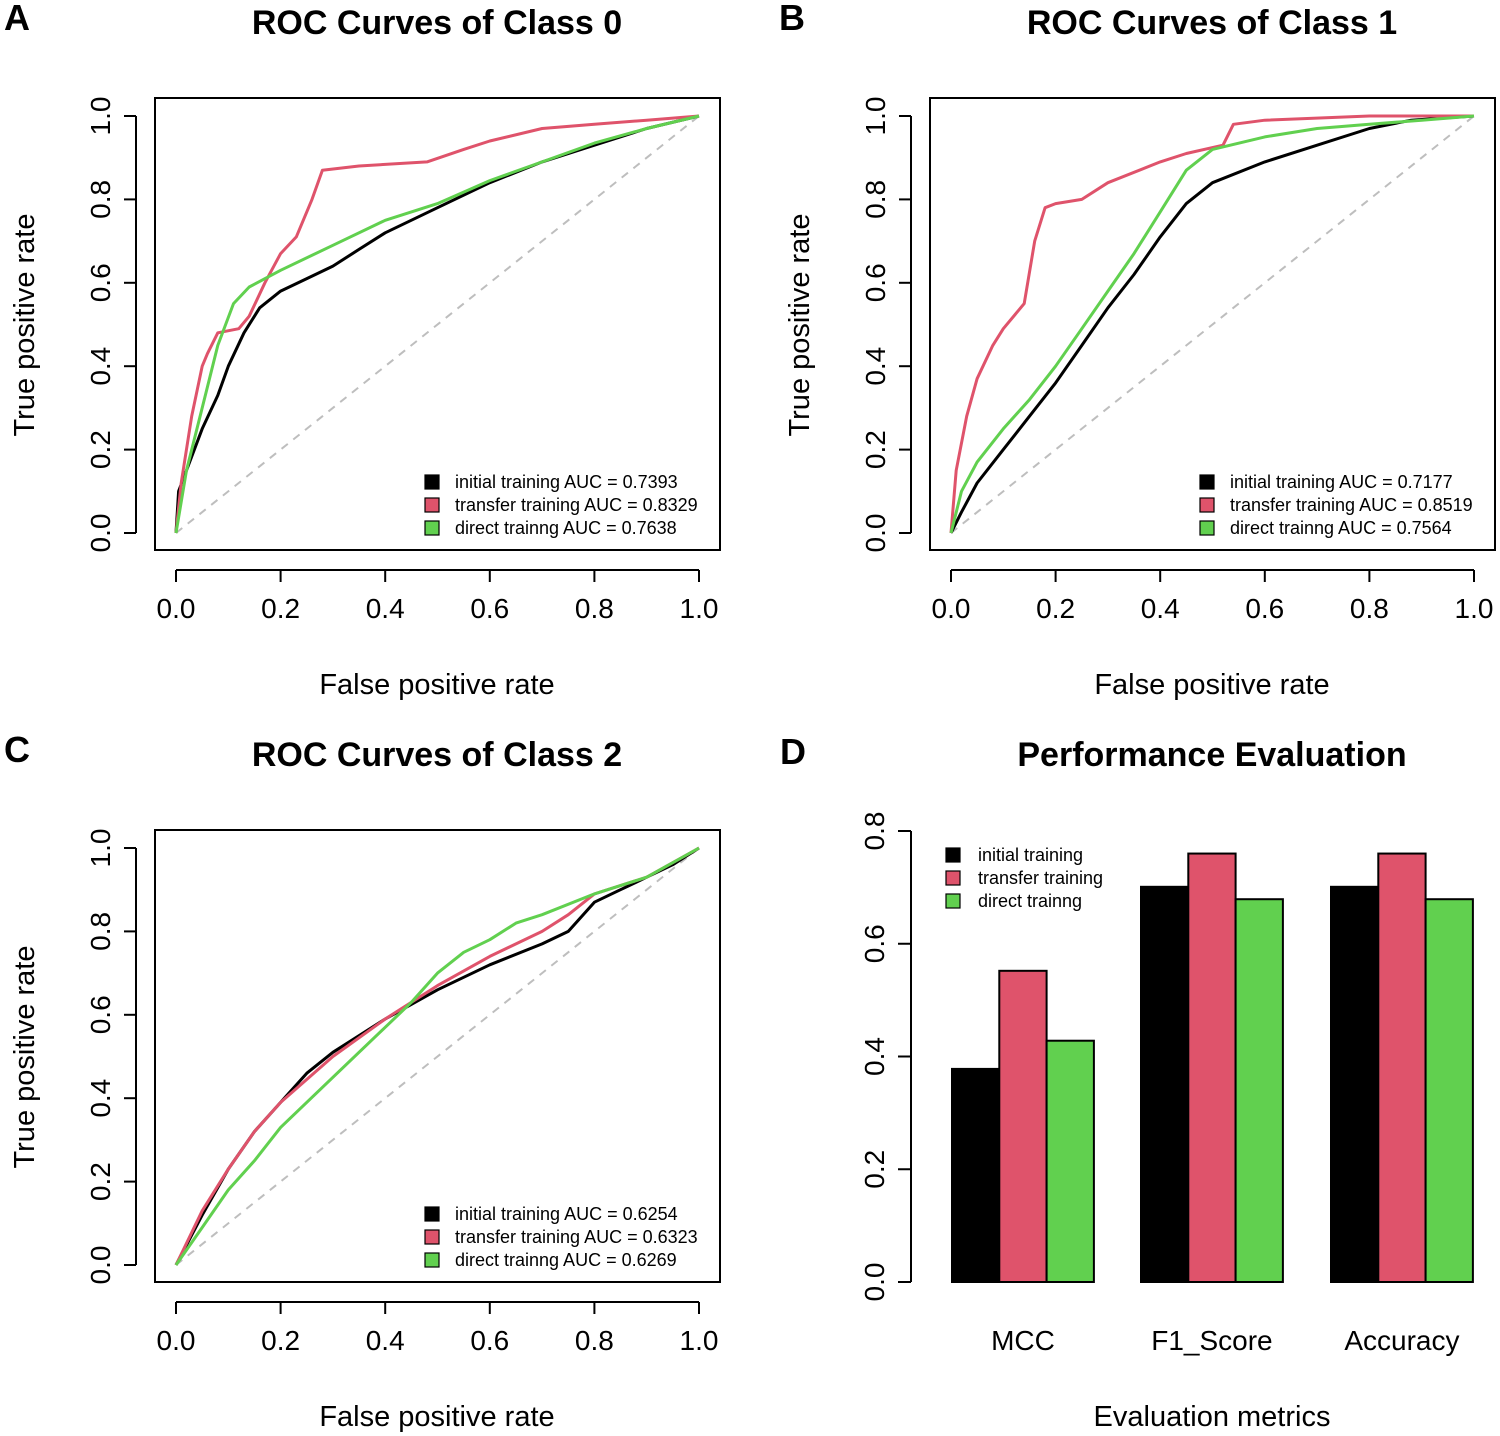 This screenshot has width=1500, height=1436. Describe the element at coordinates (437, 23) in the screenshot. I see `chart-title: ROC Curves of Class 0` at that location.